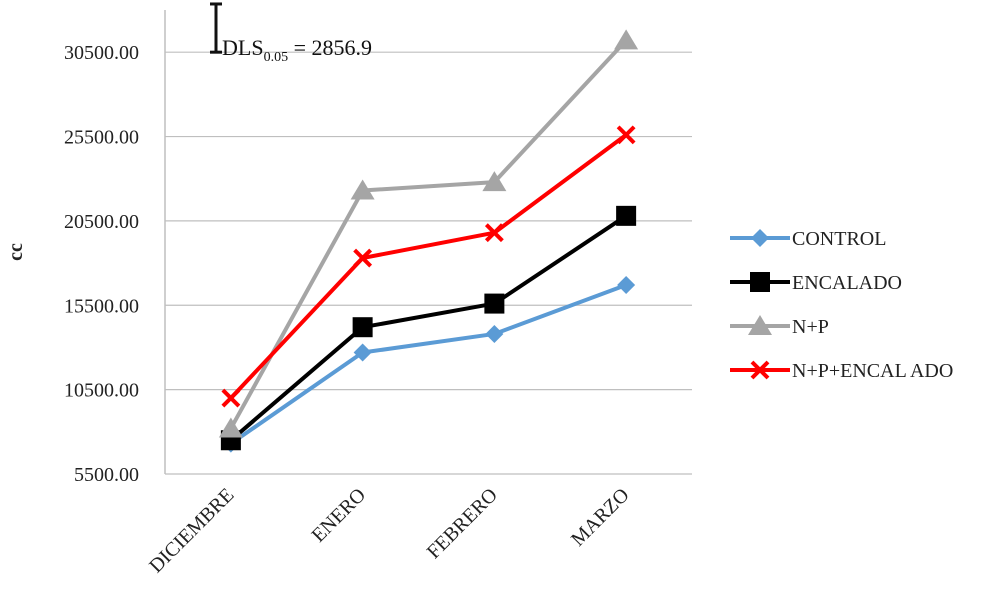 This screenshot has height=612, width=1005. Describe the element at coordinates (462, 523) in the screenshot. I see `x-tick-label: FEBRERO` at that location.